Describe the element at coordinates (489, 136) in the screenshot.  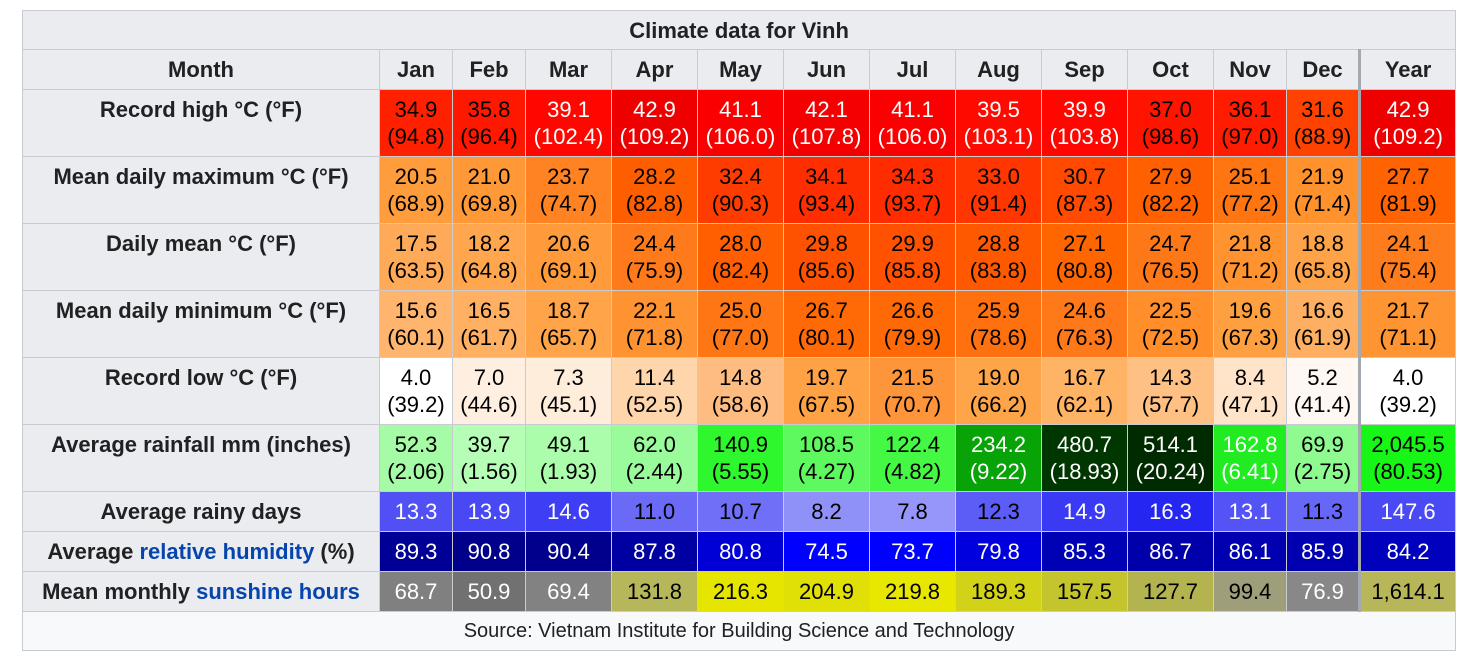
I see `fahrenheit-value: (96.4)` at that location.